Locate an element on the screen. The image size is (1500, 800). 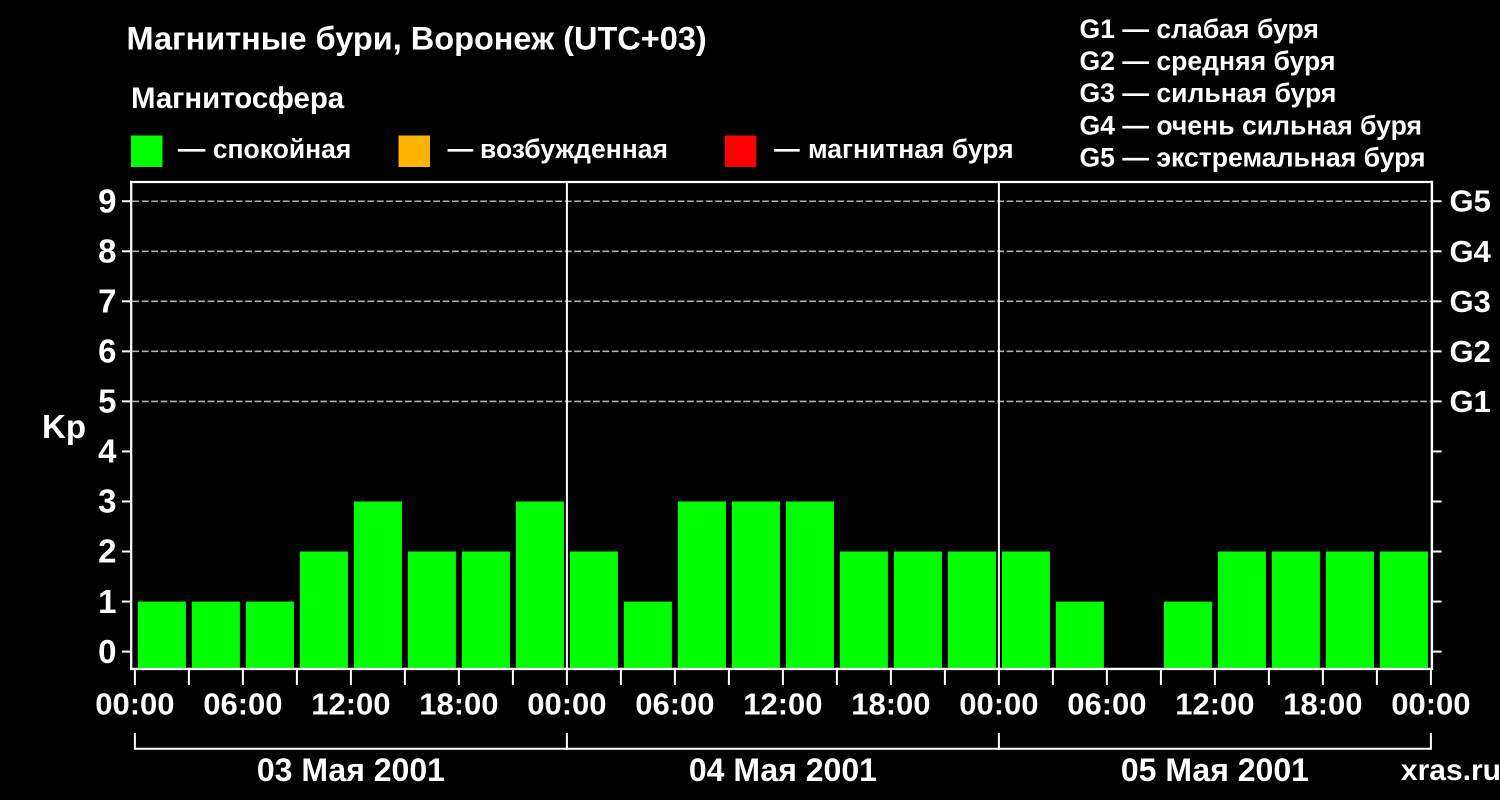
svg-text: 1 is located at coordinates (107, 601).